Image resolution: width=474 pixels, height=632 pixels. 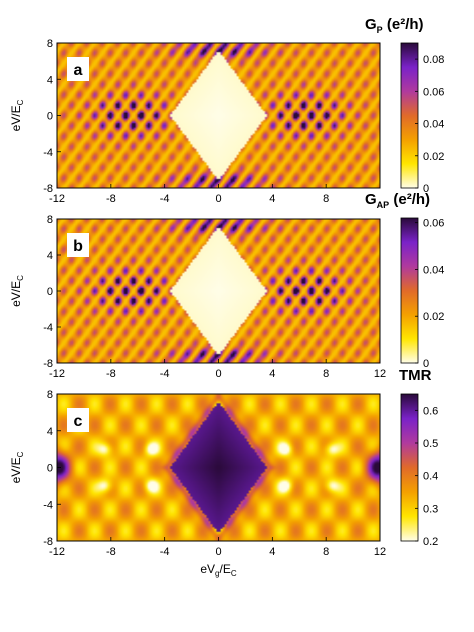 I want to click on colorbar-title: GAP (e²/h), so click(x=397, y=200).